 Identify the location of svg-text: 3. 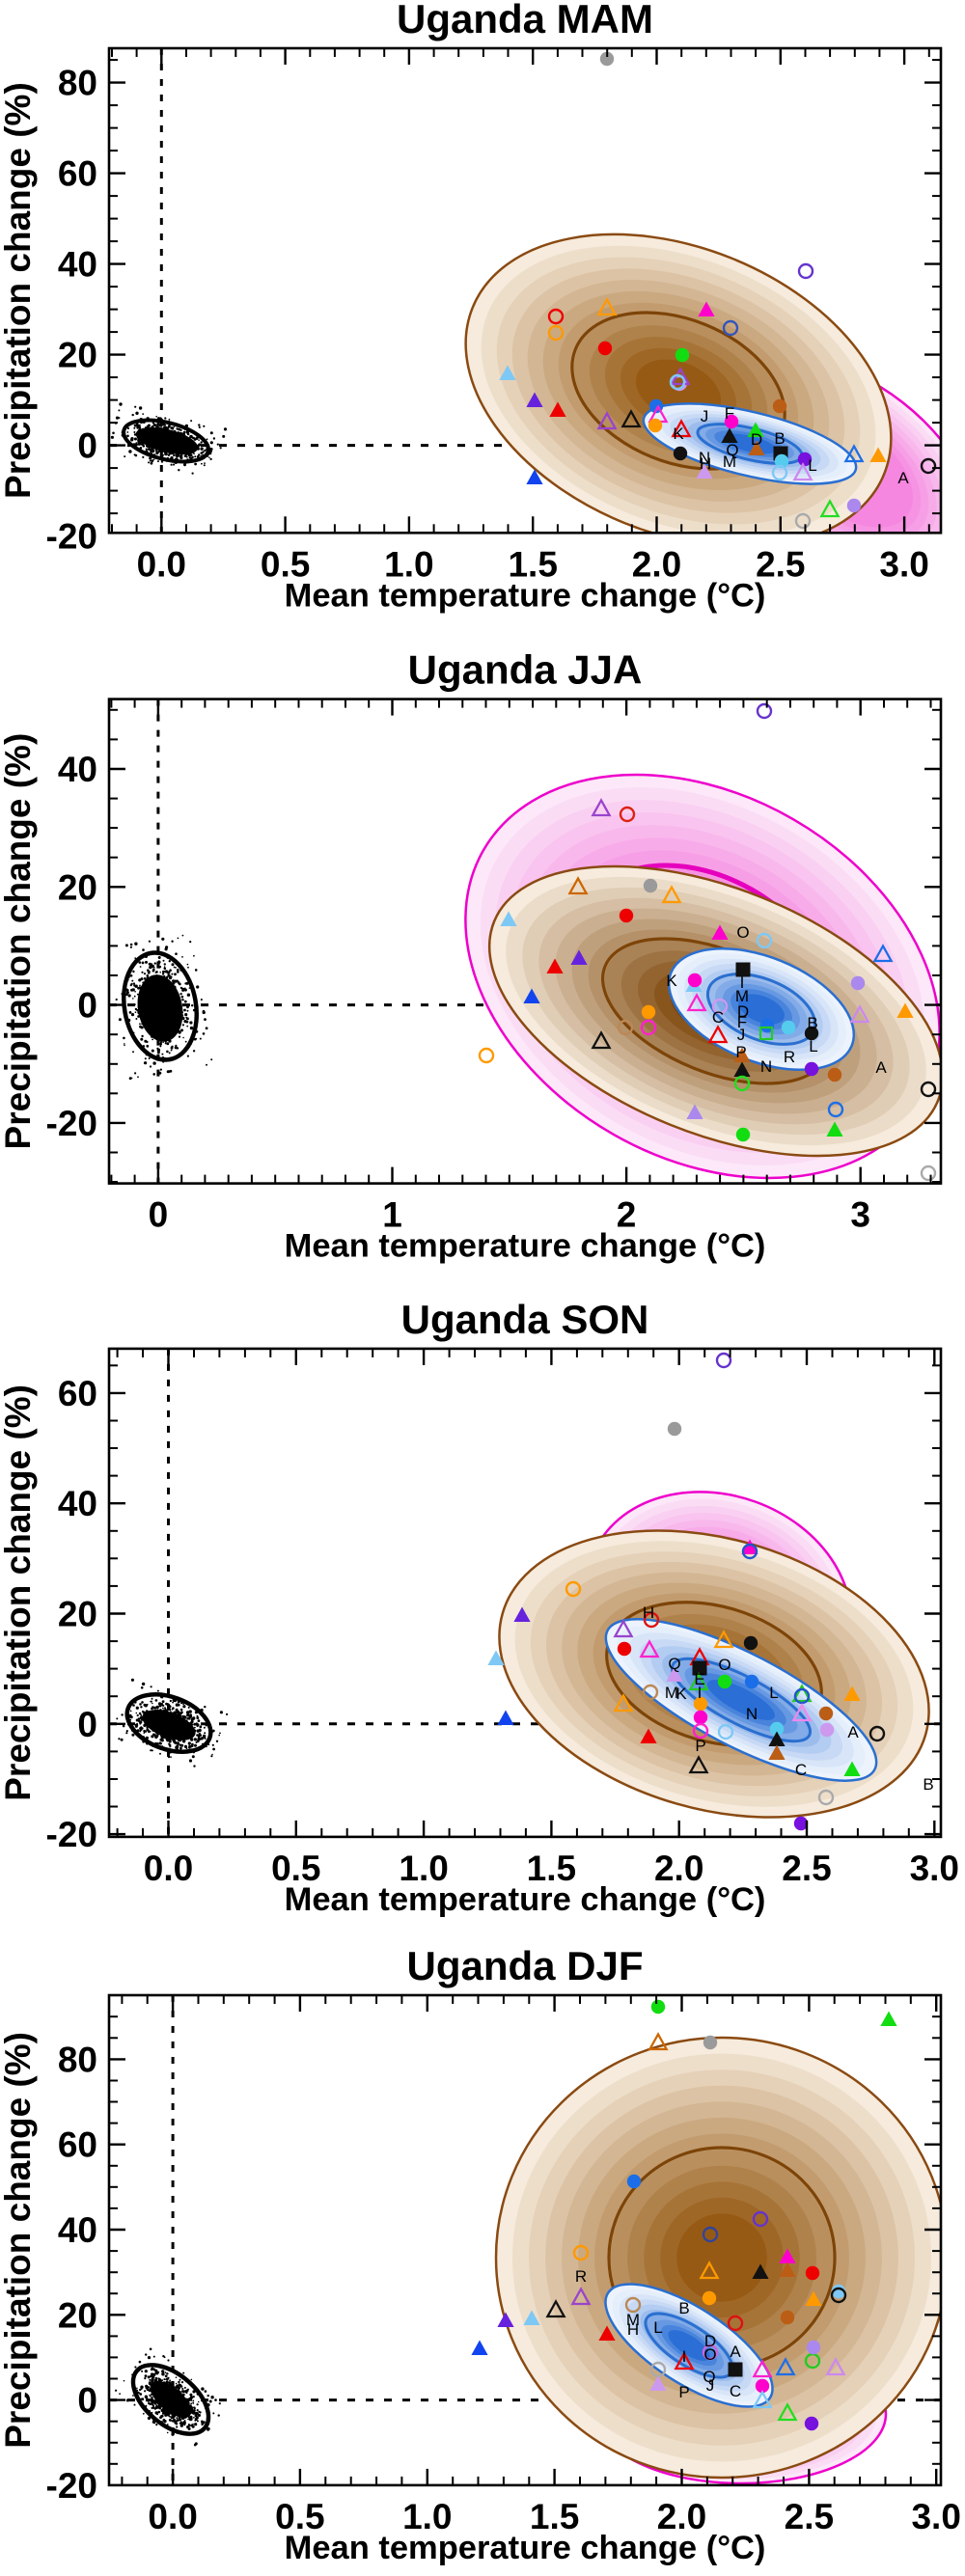
(860, 1215).